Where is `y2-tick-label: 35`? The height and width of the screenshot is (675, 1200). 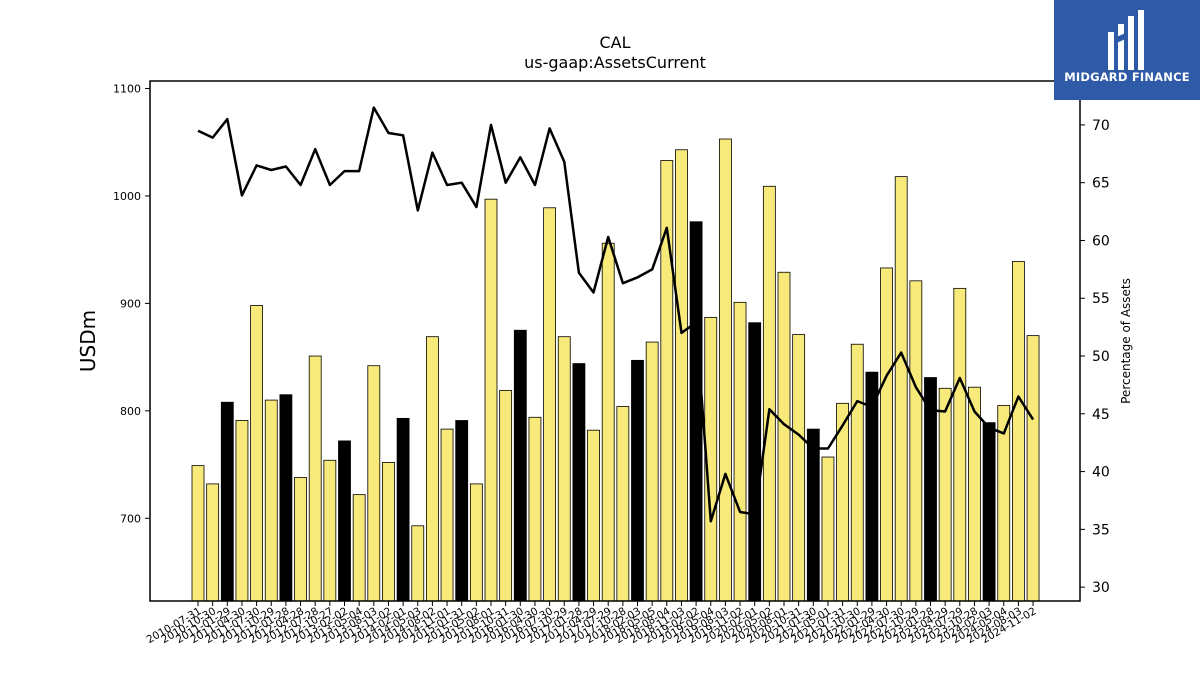
y2-tick-label: 35 is located at coordinates (1101, 530).